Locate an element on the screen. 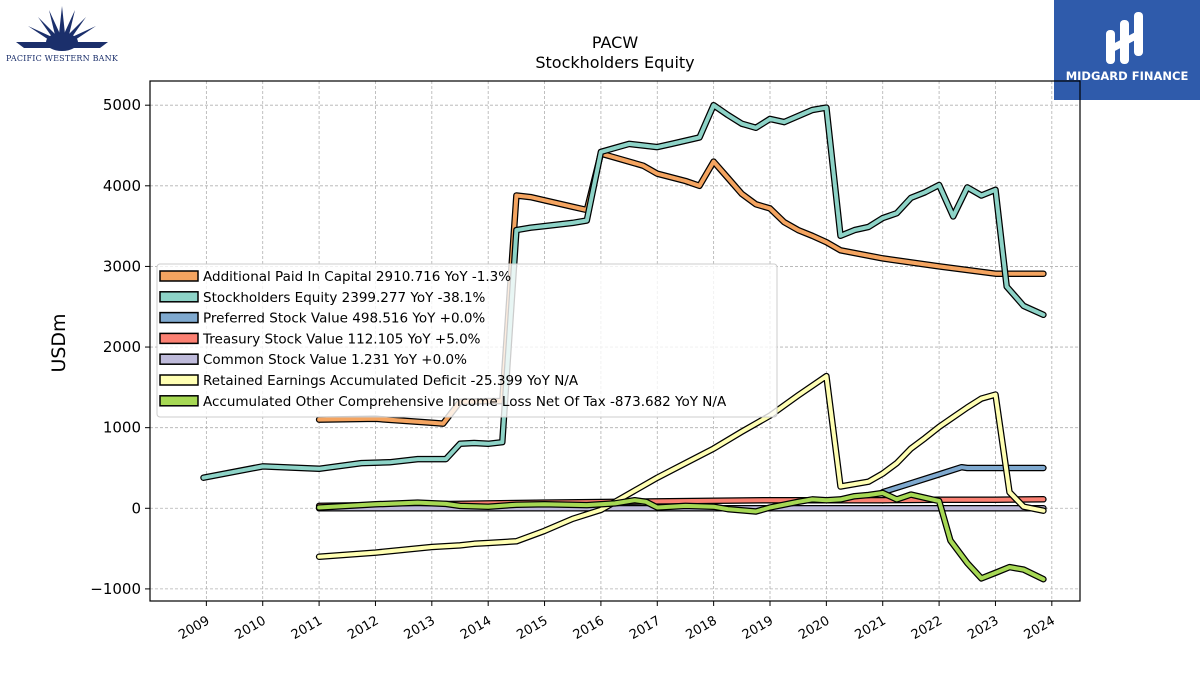 The height and width of the screenshot is (675, 1200). x-tick-label: 2013 is located at coordinates (420, 628).